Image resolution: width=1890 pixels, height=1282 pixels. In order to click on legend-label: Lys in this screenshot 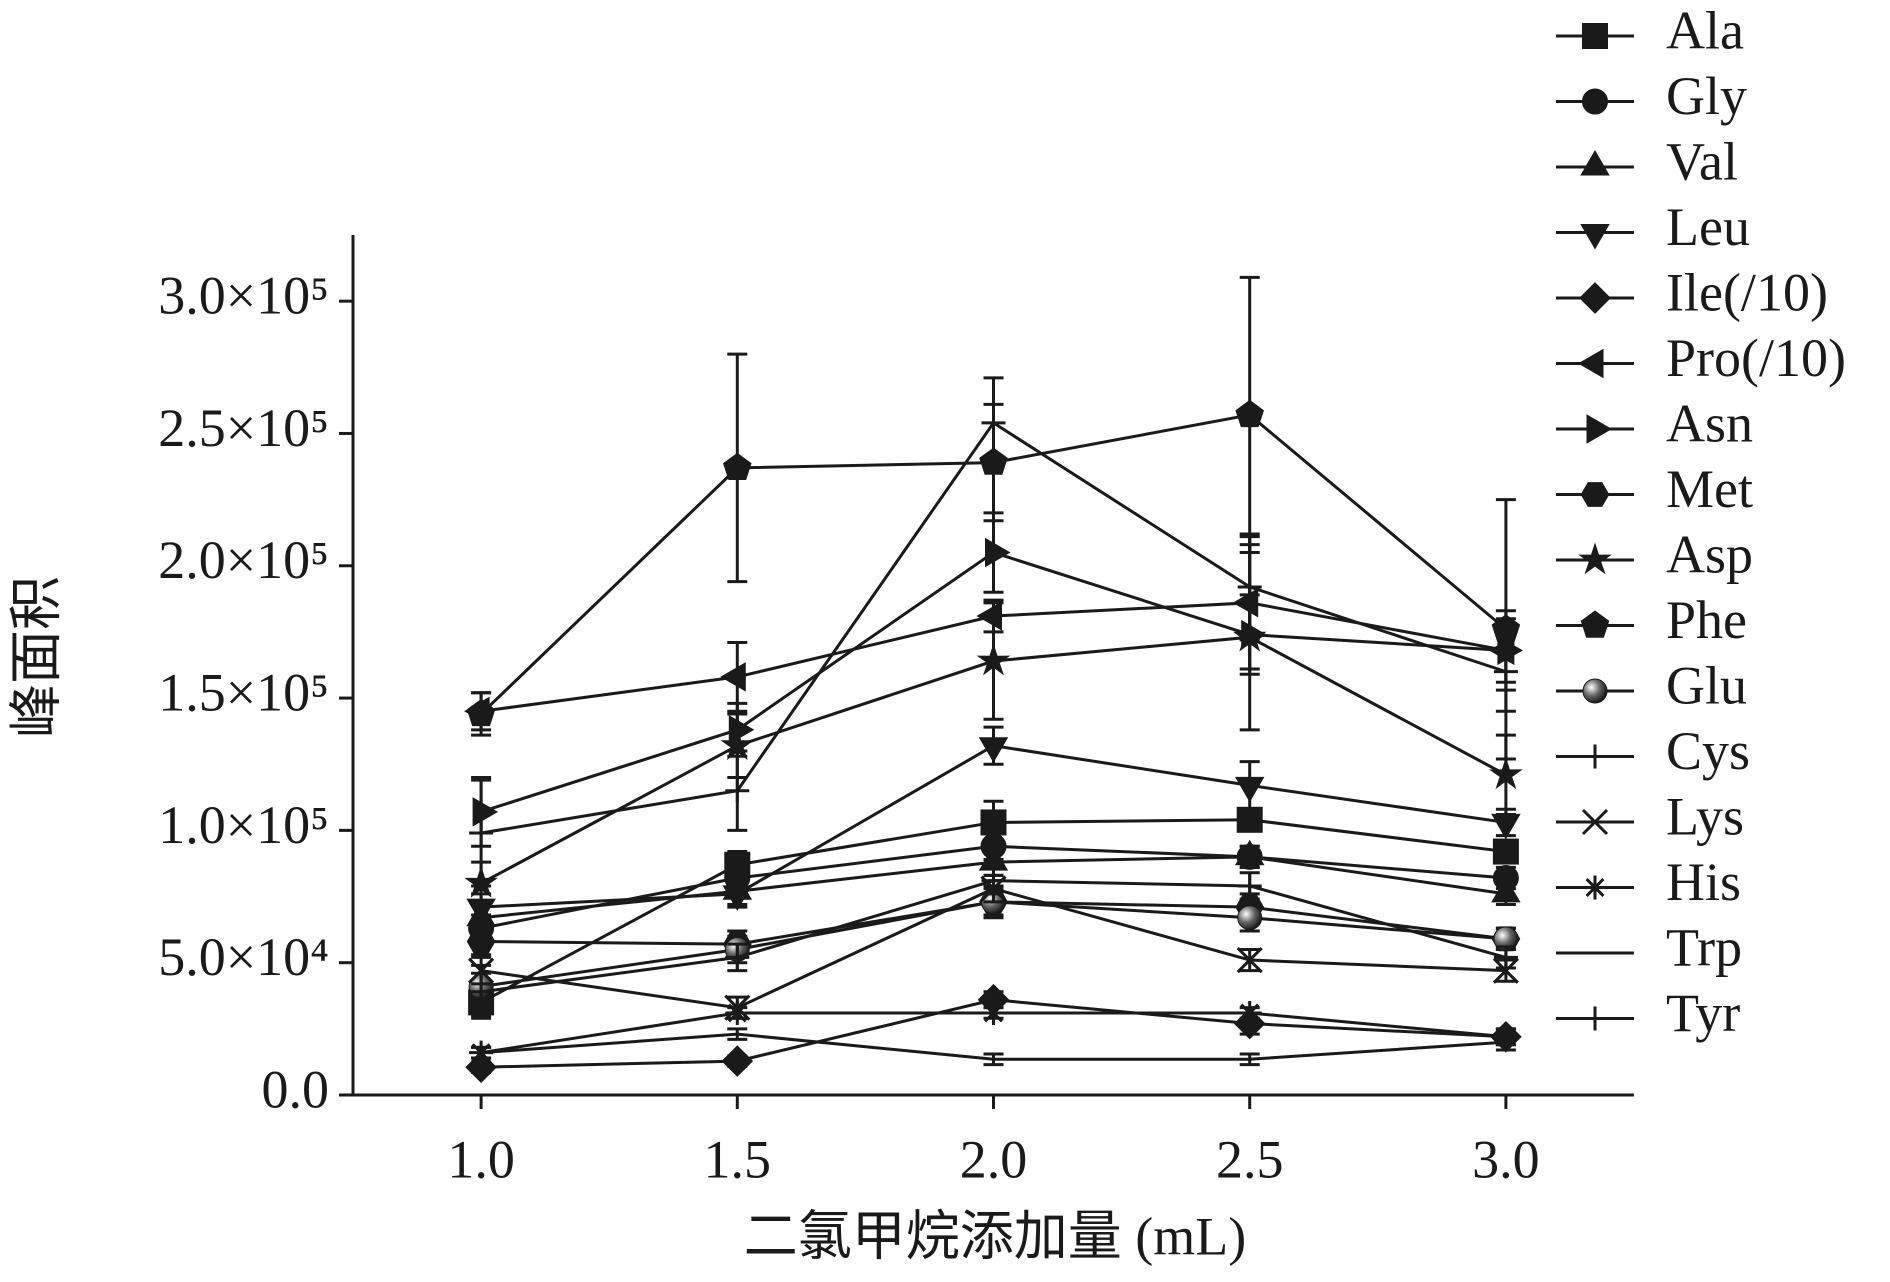, I will do `click(1705, 816)`.